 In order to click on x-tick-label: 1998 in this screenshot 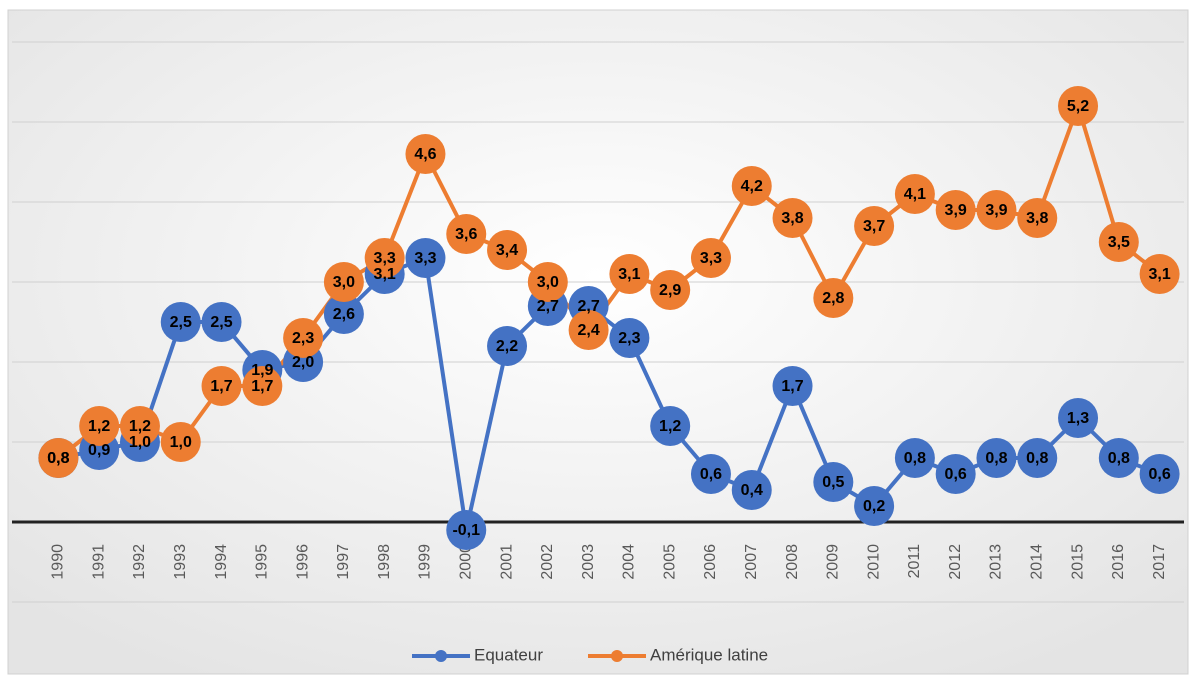, I will do `click(384, 562)`.